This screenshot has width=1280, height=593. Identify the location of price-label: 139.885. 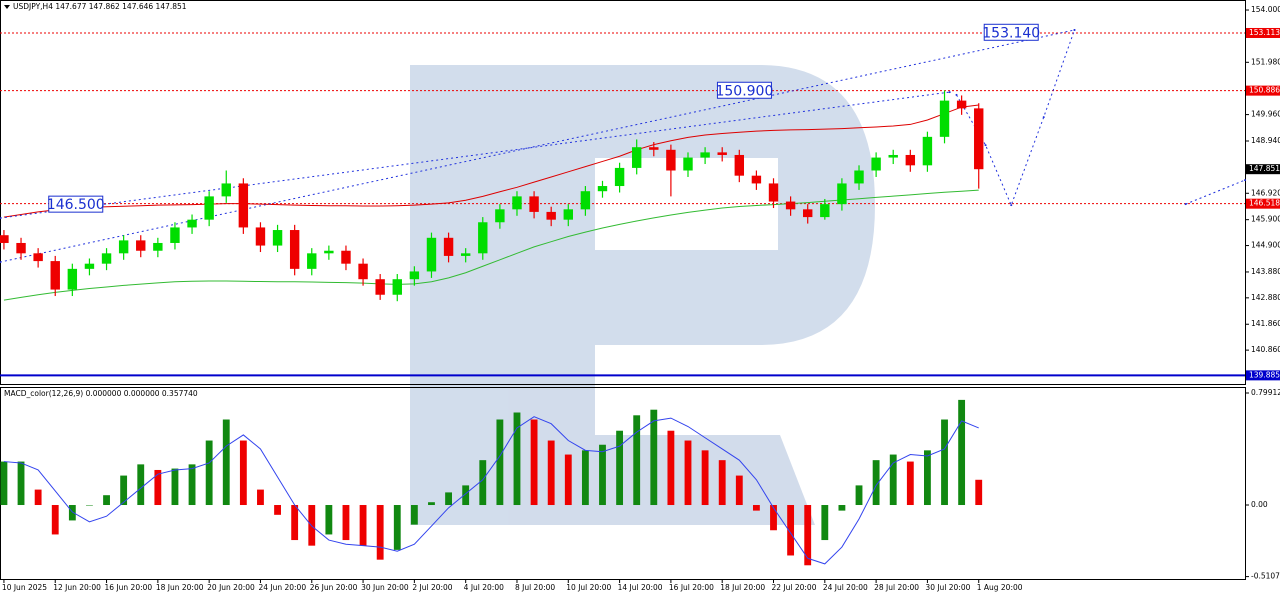
(1264, 374).